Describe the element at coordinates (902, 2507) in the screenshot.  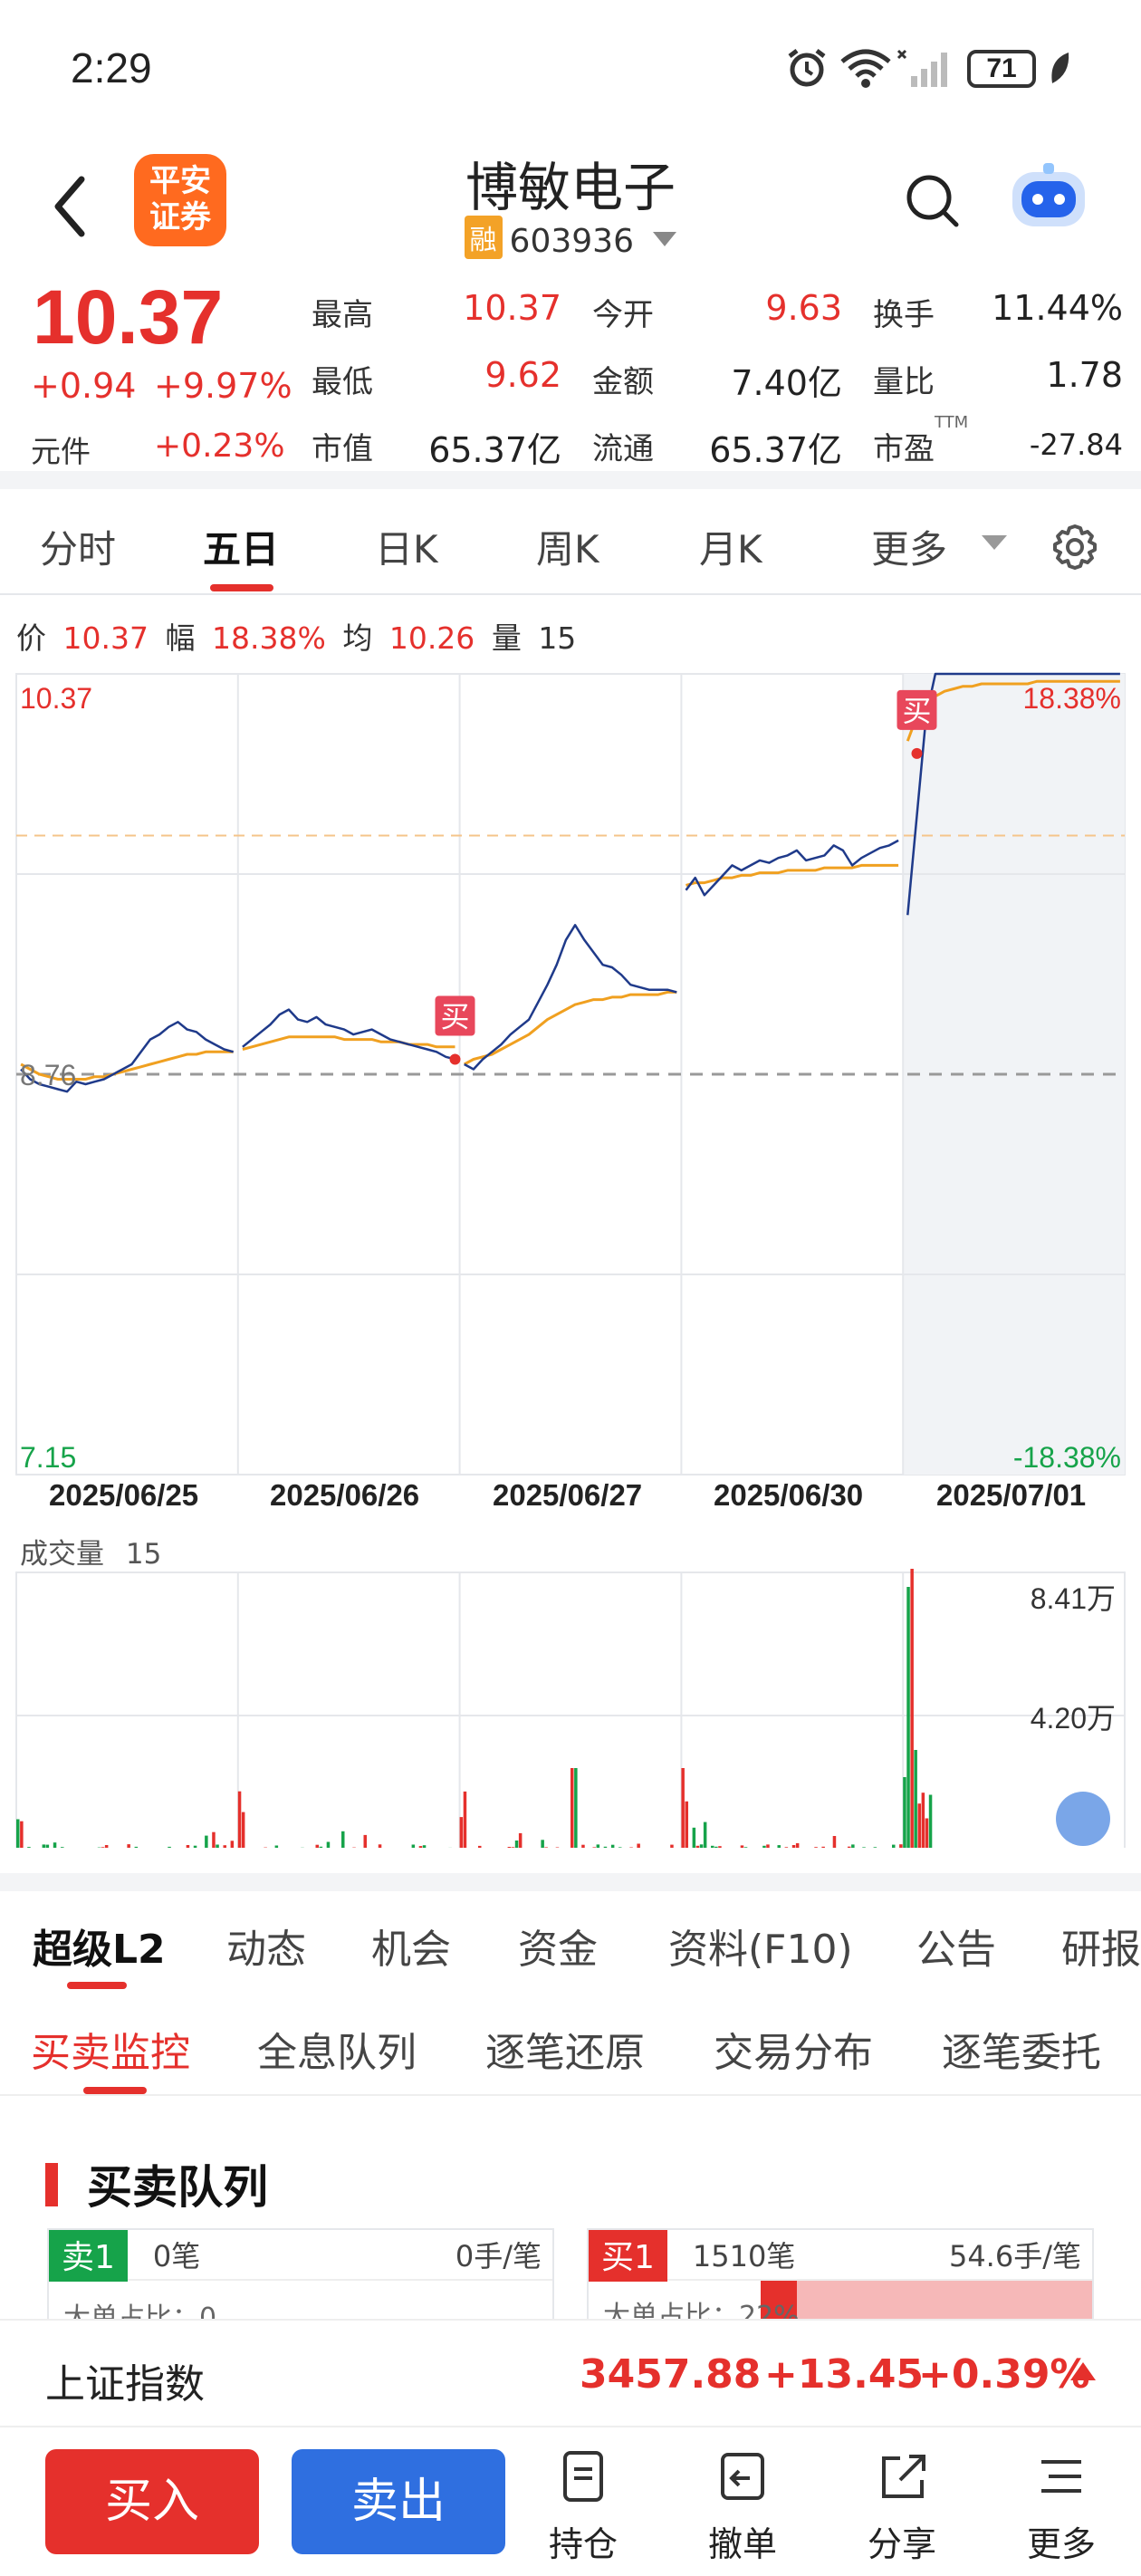
I see `share-button: 分享` at that location.